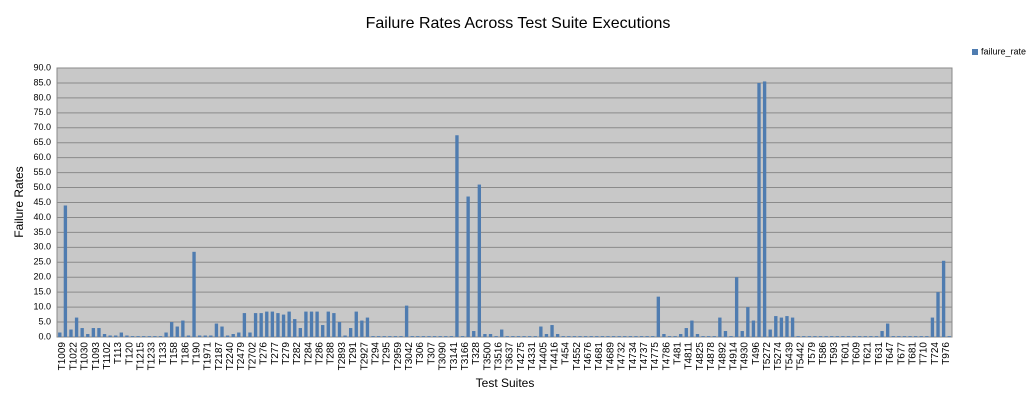 This screenshot has width=1035, height=409. I want to click on y-tick-label: 25.0, so click(42, 262).